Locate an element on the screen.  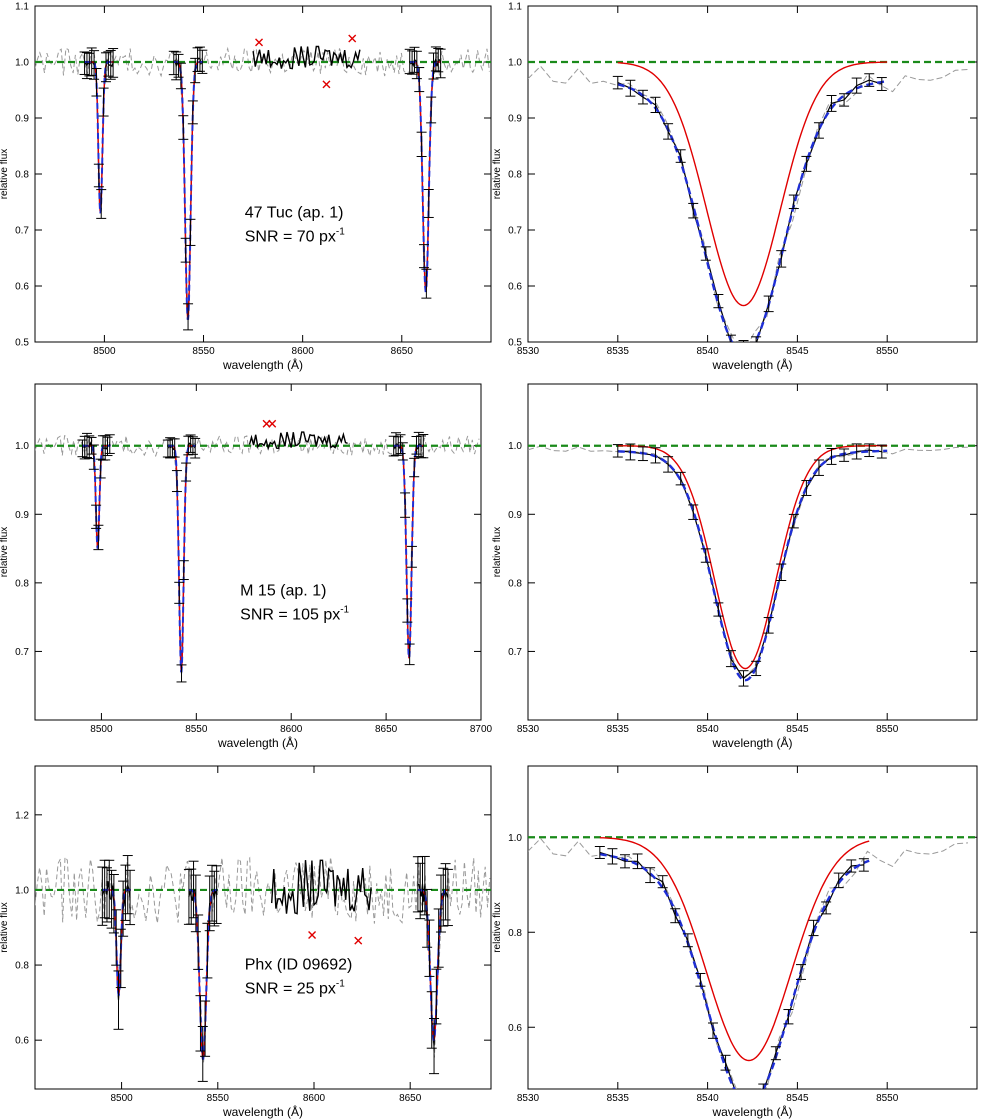
annotation-snr: SNR = 25 px-1 is located at coordinates (295, 987).